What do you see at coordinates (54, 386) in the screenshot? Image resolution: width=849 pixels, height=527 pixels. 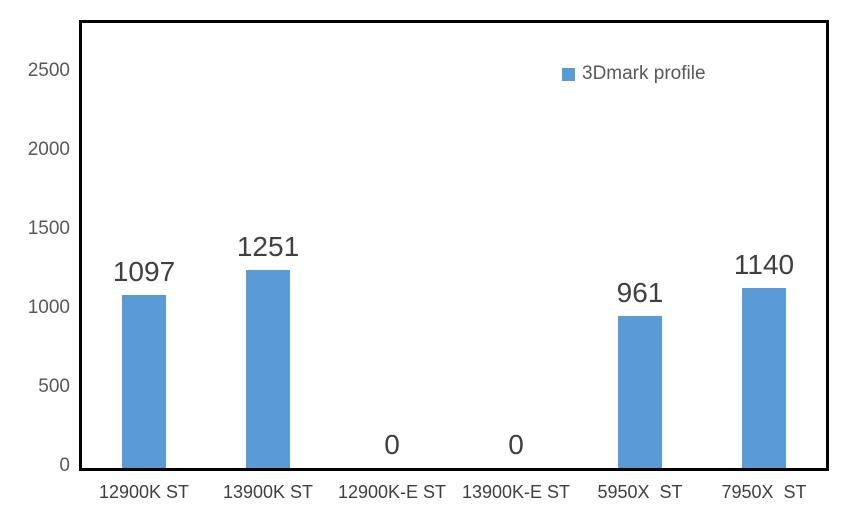 I see `y-axis-tick-label: 500` at bounding box center [54, 386].